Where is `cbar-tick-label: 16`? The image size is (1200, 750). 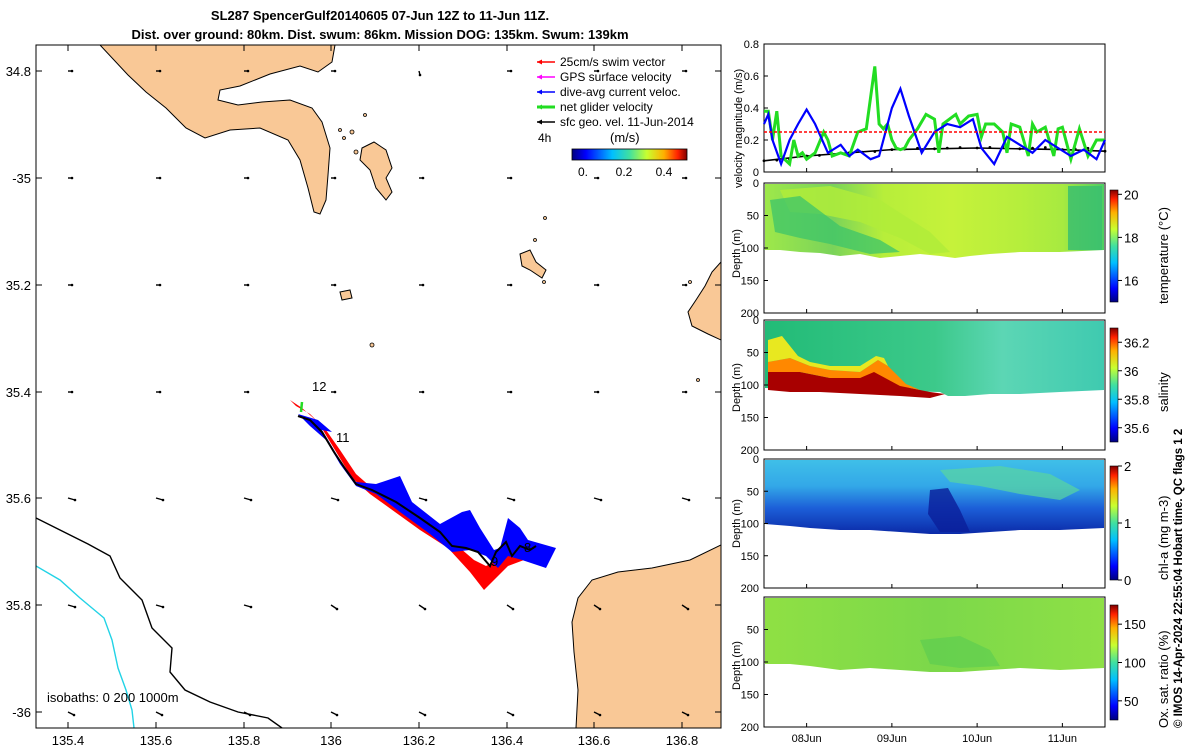 cbar-tick-label: 16 is located at coordinates (1131, 280).